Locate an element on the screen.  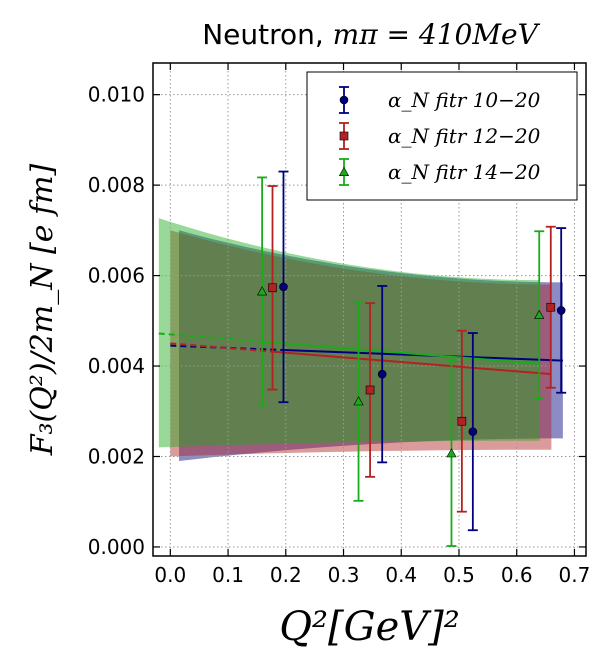
legend-label-series-1: α_N fitr 10−20 is located at coordinates (464, 100).